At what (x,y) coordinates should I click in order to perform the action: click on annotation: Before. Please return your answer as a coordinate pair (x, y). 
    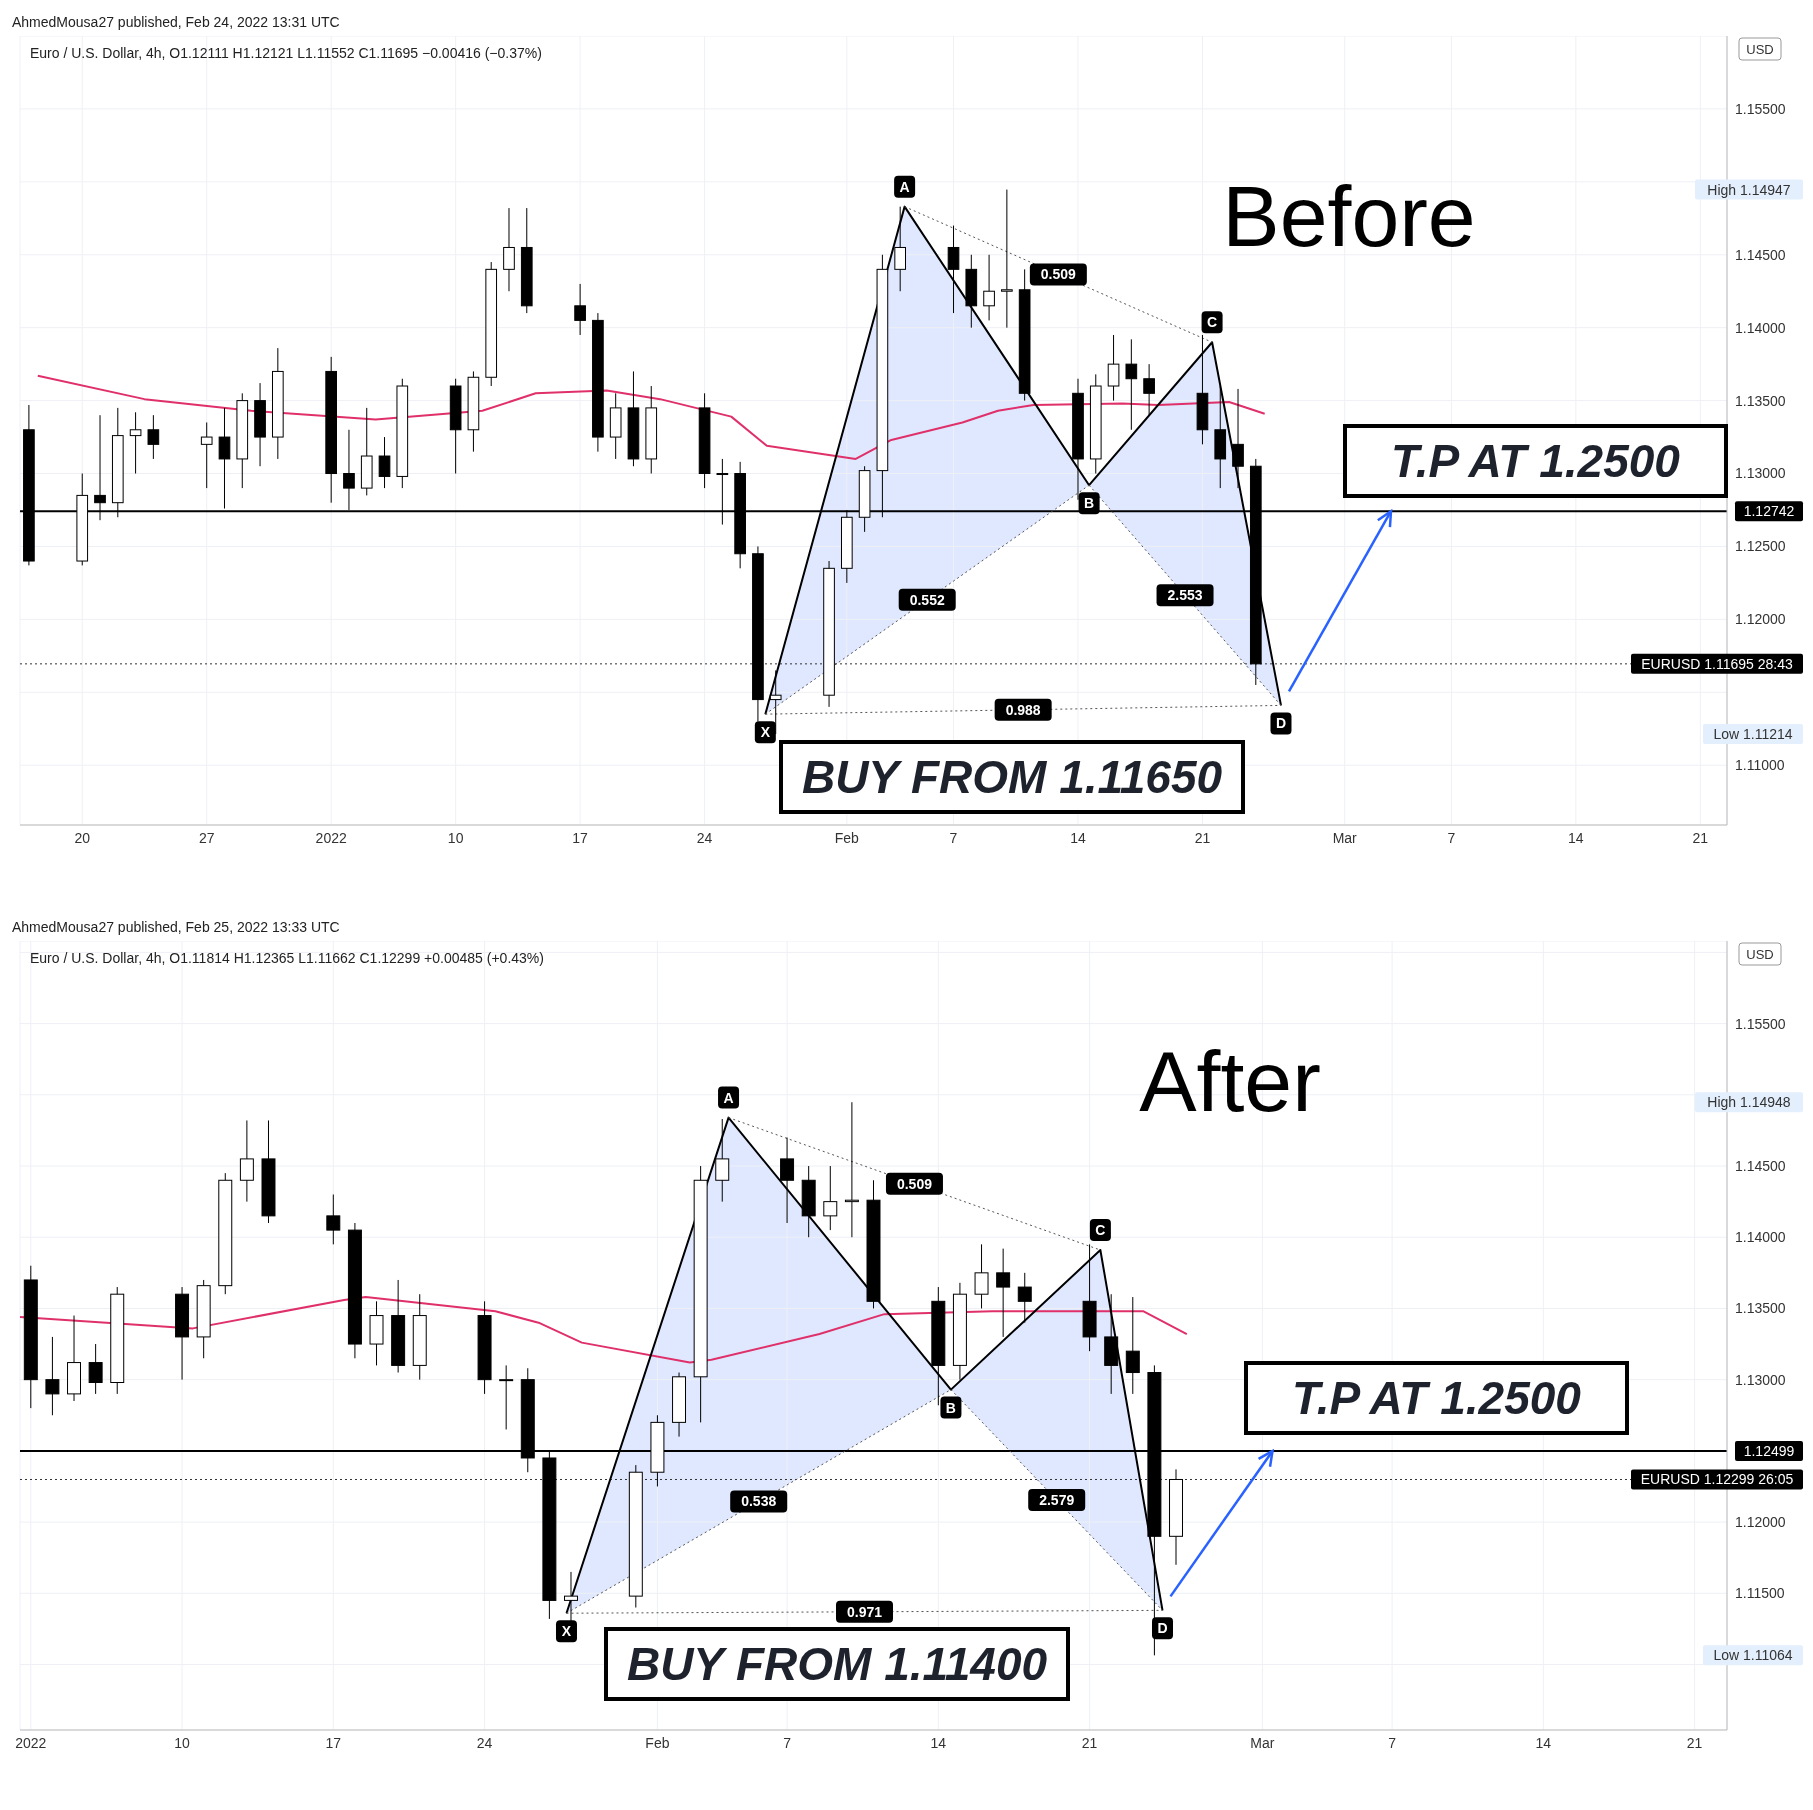
    Looking at the image, I should click on (1349, 216).